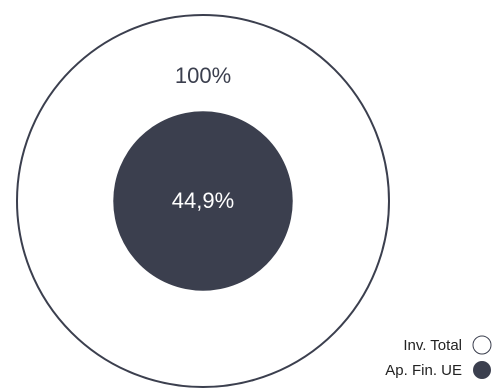  I want to click on outer-value-label: 100%, so click(203, 75).